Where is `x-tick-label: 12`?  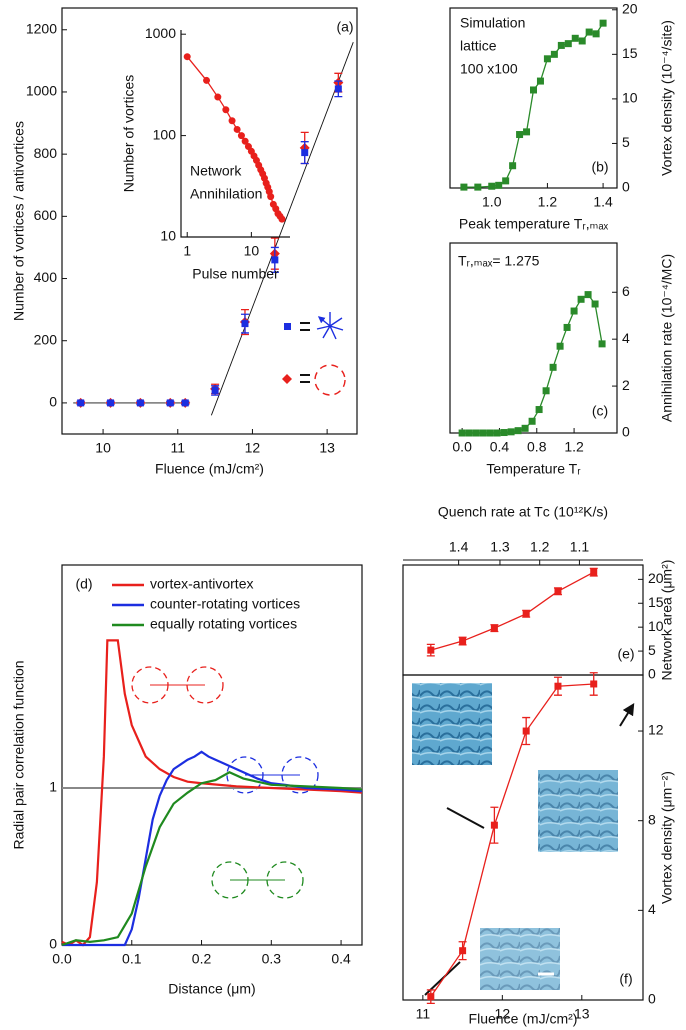 x-tick-label: 12 is located at coordinates (503, 1014).